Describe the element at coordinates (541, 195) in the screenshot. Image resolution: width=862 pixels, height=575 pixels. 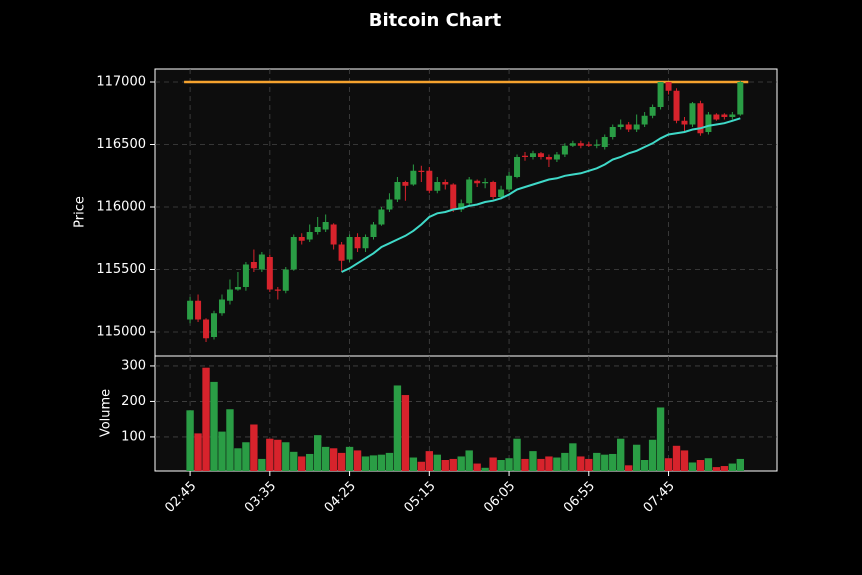
I see `moving-average-line` at that location.